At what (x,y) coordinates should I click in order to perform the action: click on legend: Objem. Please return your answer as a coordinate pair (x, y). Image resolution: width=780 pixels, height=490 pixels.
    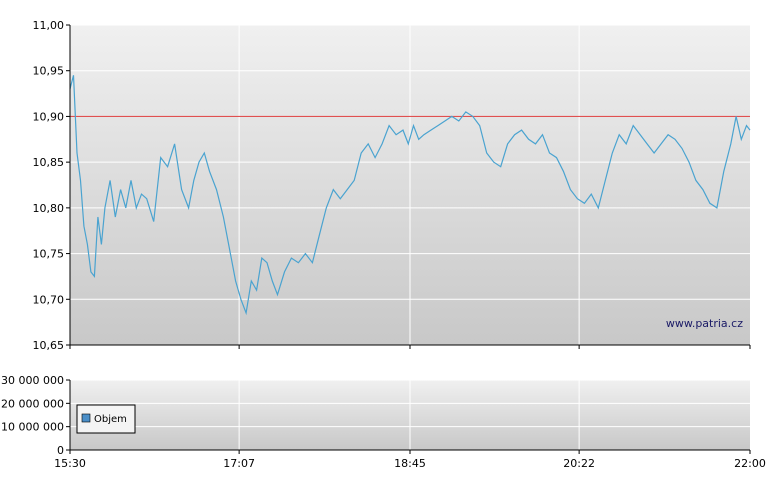
    Looking at the image, I should click on (106, 419).